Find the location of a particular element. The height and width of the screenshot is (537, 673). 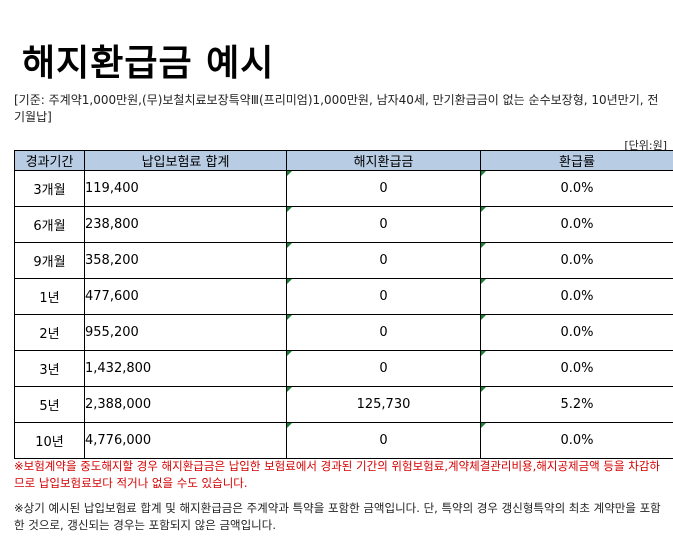

table-row: 3년 1,432,800 0 0.0% is located at coordinates (343, 368).